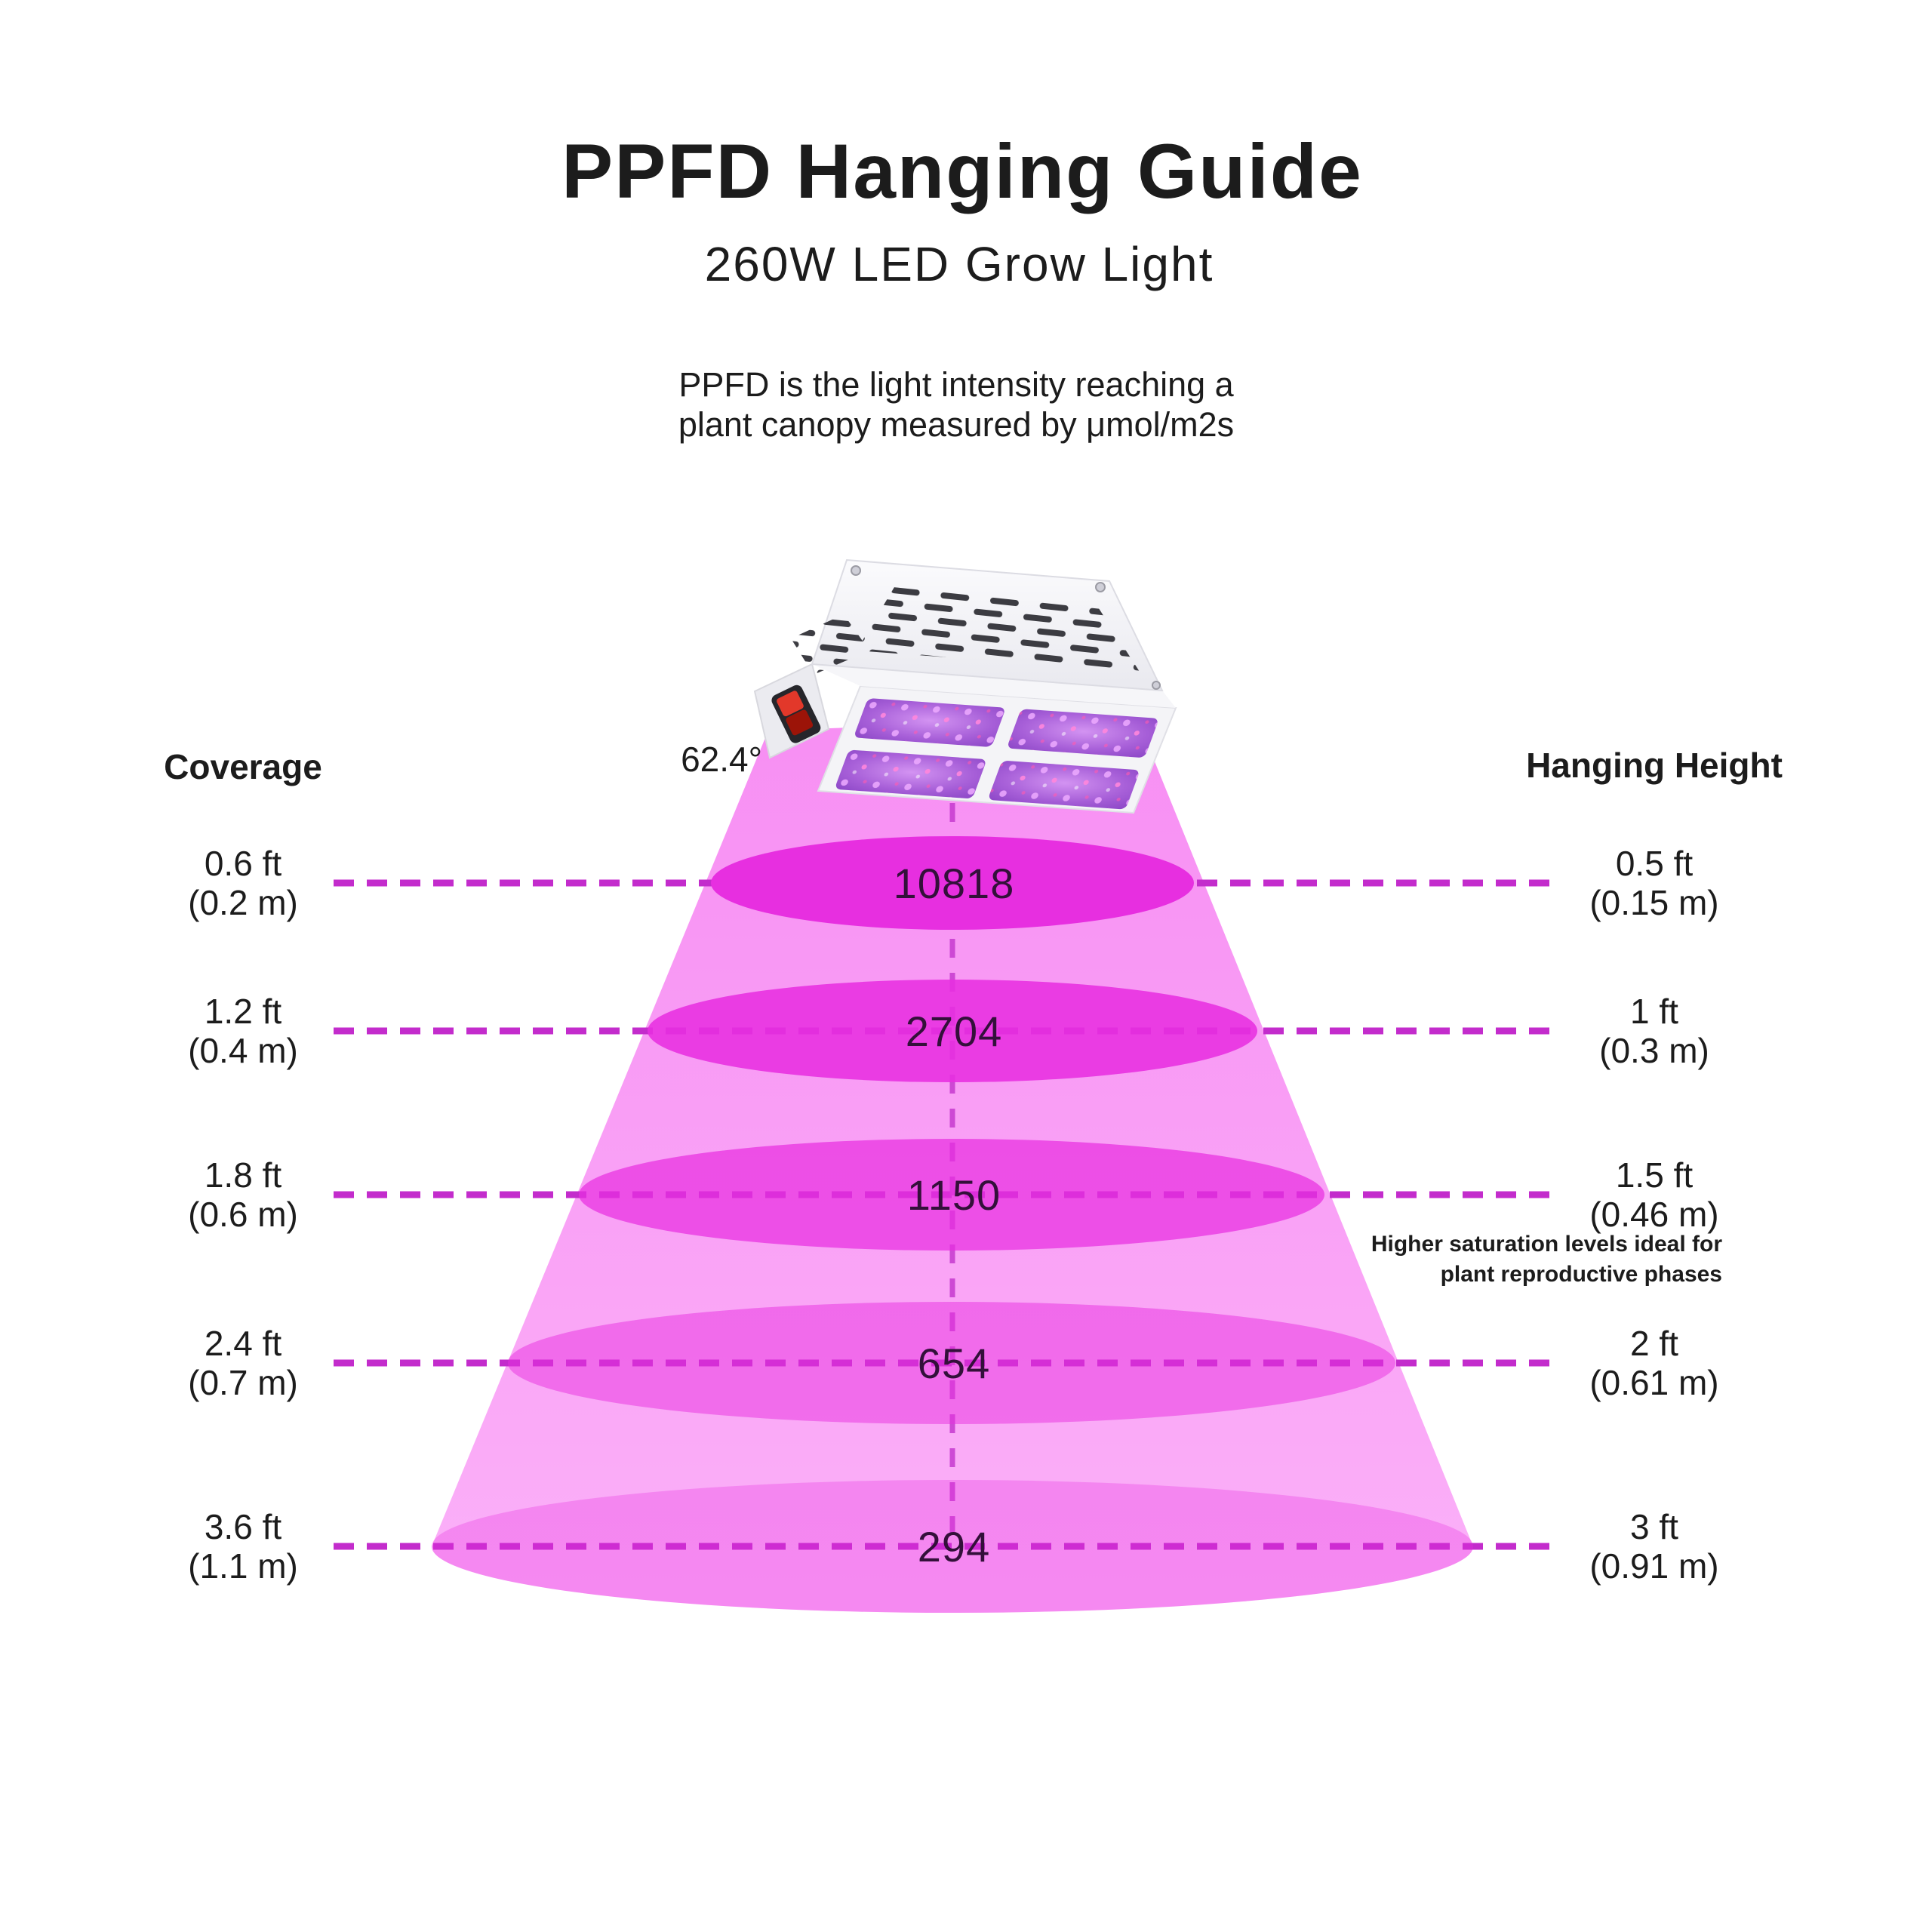 The height and width of the screenshot is (1932, 1932). Describe the element at coordinates (800, 722) in the screenshot. I see `switch-rocker-bottom` at that location.